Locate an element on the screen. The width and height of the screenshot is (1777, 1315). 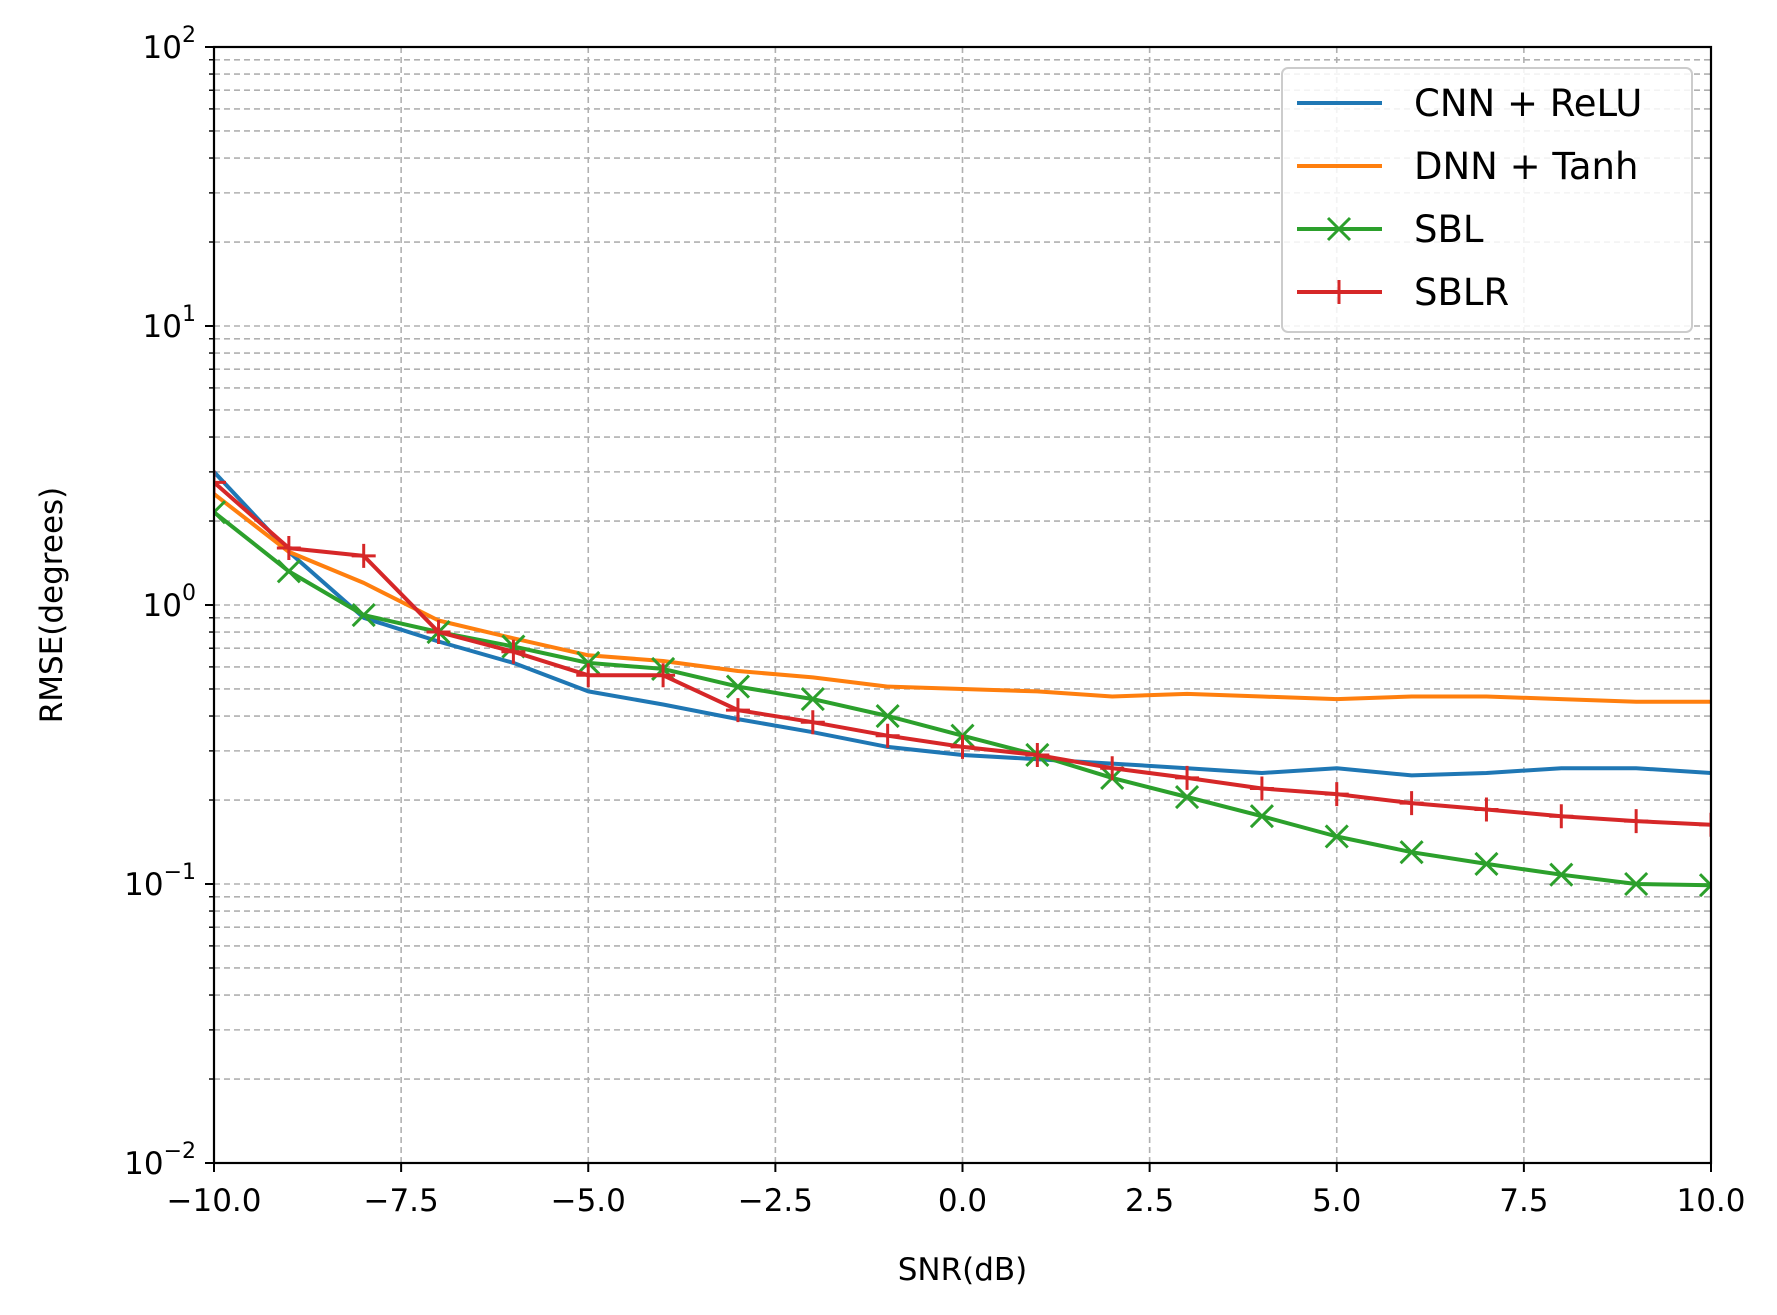
legend-item: CNN + ReLU is located at coordinates (1469, 103).